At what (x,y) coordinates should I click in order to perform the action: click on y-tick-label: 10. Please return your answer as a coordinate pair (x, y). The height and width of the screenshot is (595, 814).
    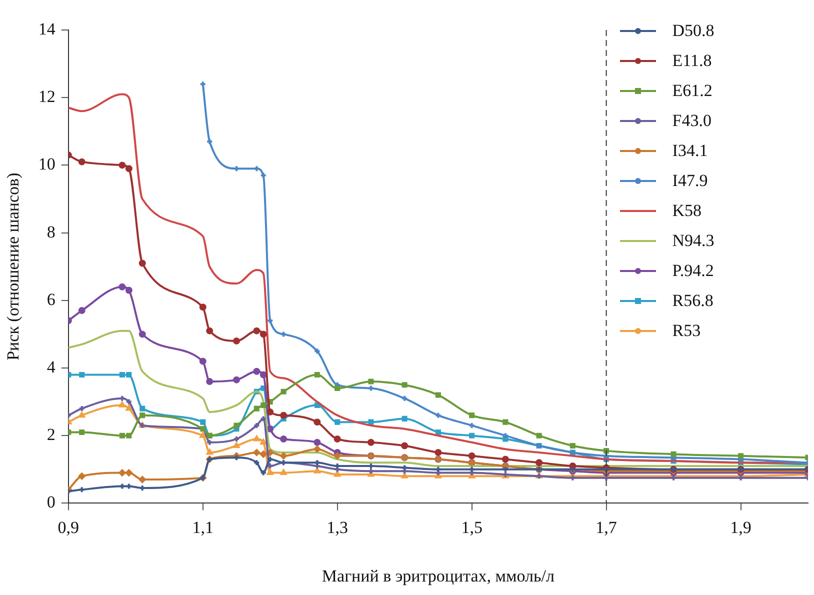
    Looking at the image, I should click on (47, 164).